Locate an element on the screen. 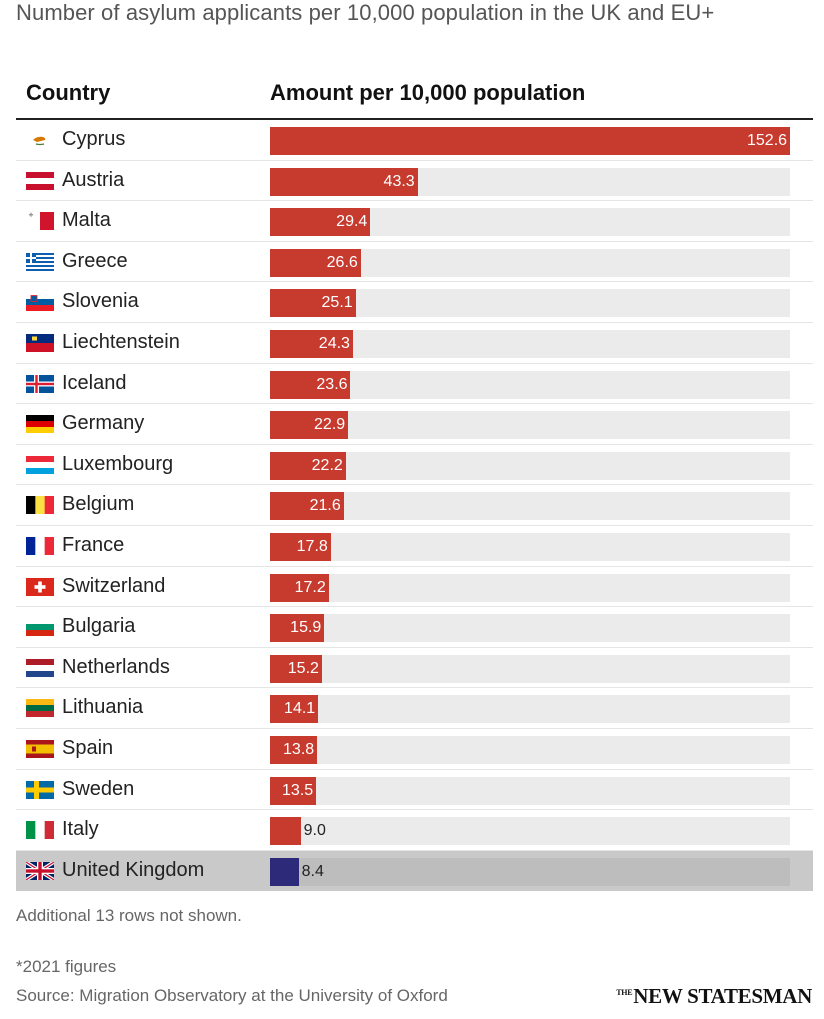  table-row: Iceland 23.6 is located at coordinates (414, 384).